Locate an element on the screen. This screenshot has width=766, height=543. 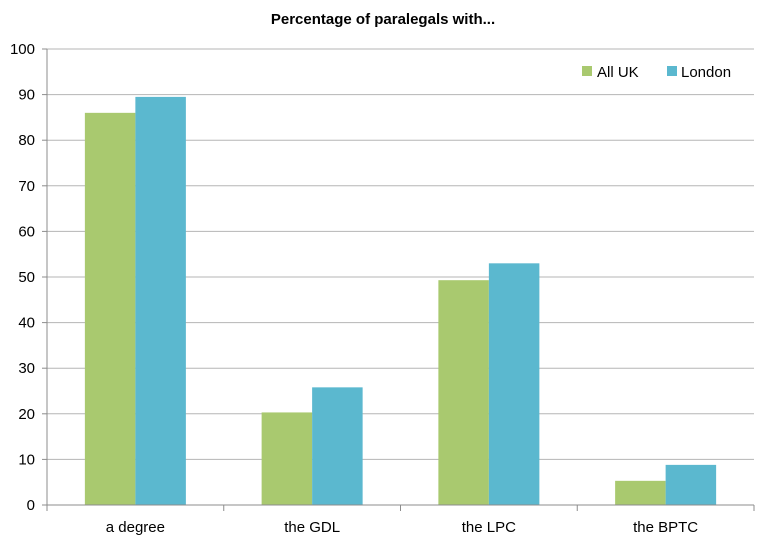
legend: All UK London is located at coordinates (656, 72).